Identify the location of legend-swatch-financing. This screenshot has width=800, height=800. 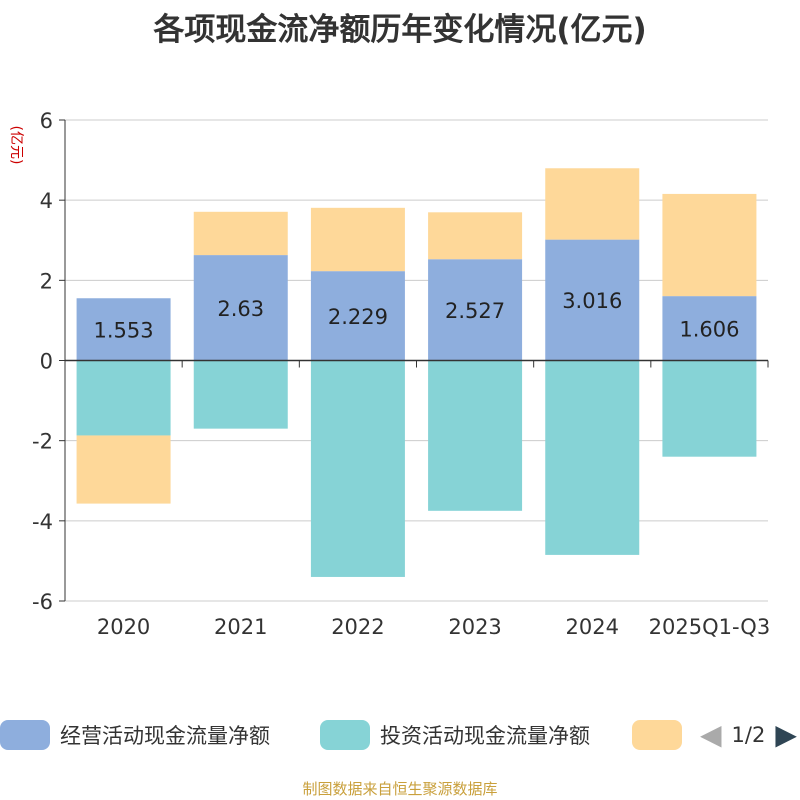
(657, 735).